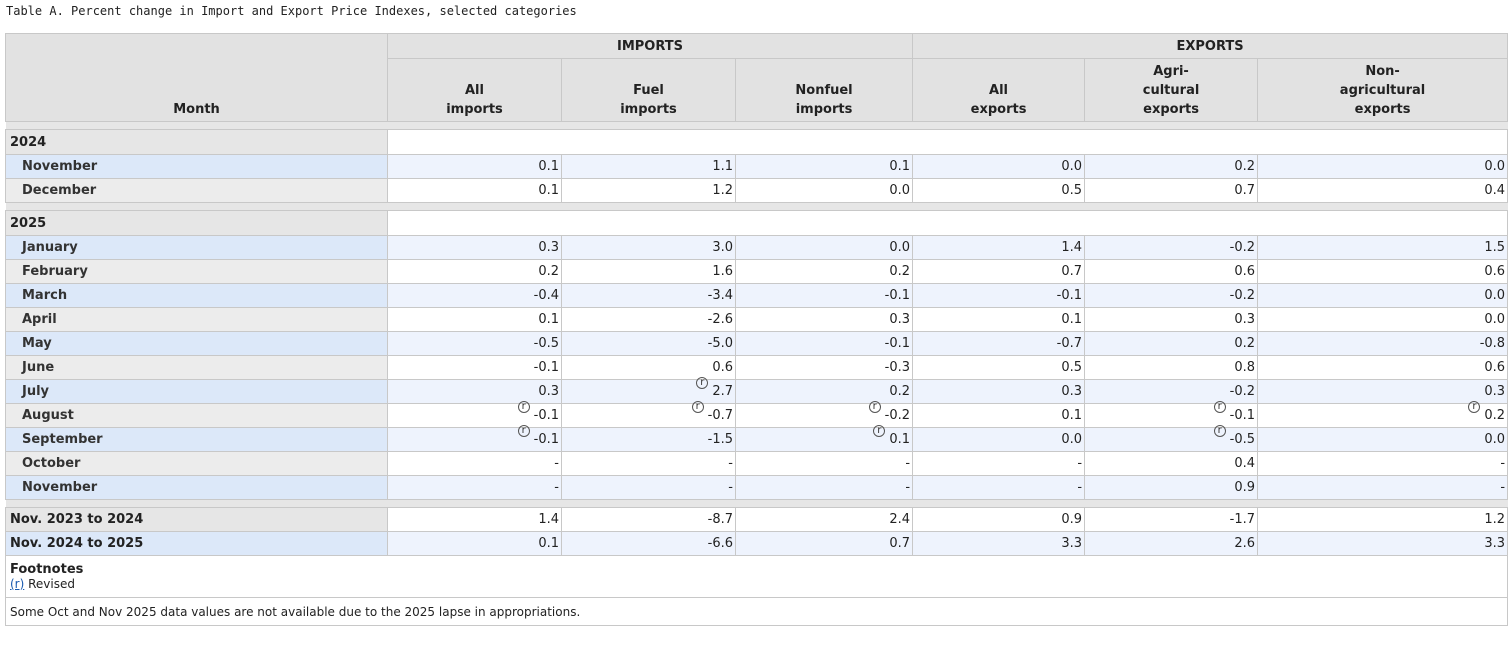  Describe the element at coordinates (1171, 414) in the screenshot. I see `agricultural-exports-cell: r-0.1` at that location.